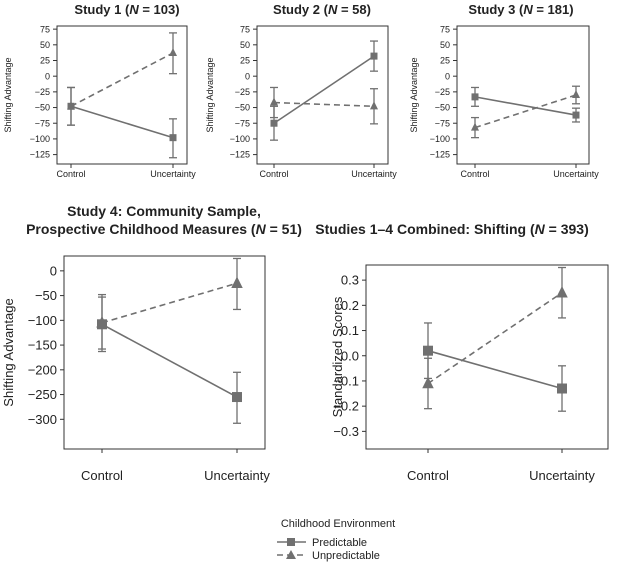 The width and height of the screenshot is (643, 565). What do you see at coordinates (346, 380) in the screenshot?
I see `y-tick-label: −0.1` at bounding box center [346, 380].